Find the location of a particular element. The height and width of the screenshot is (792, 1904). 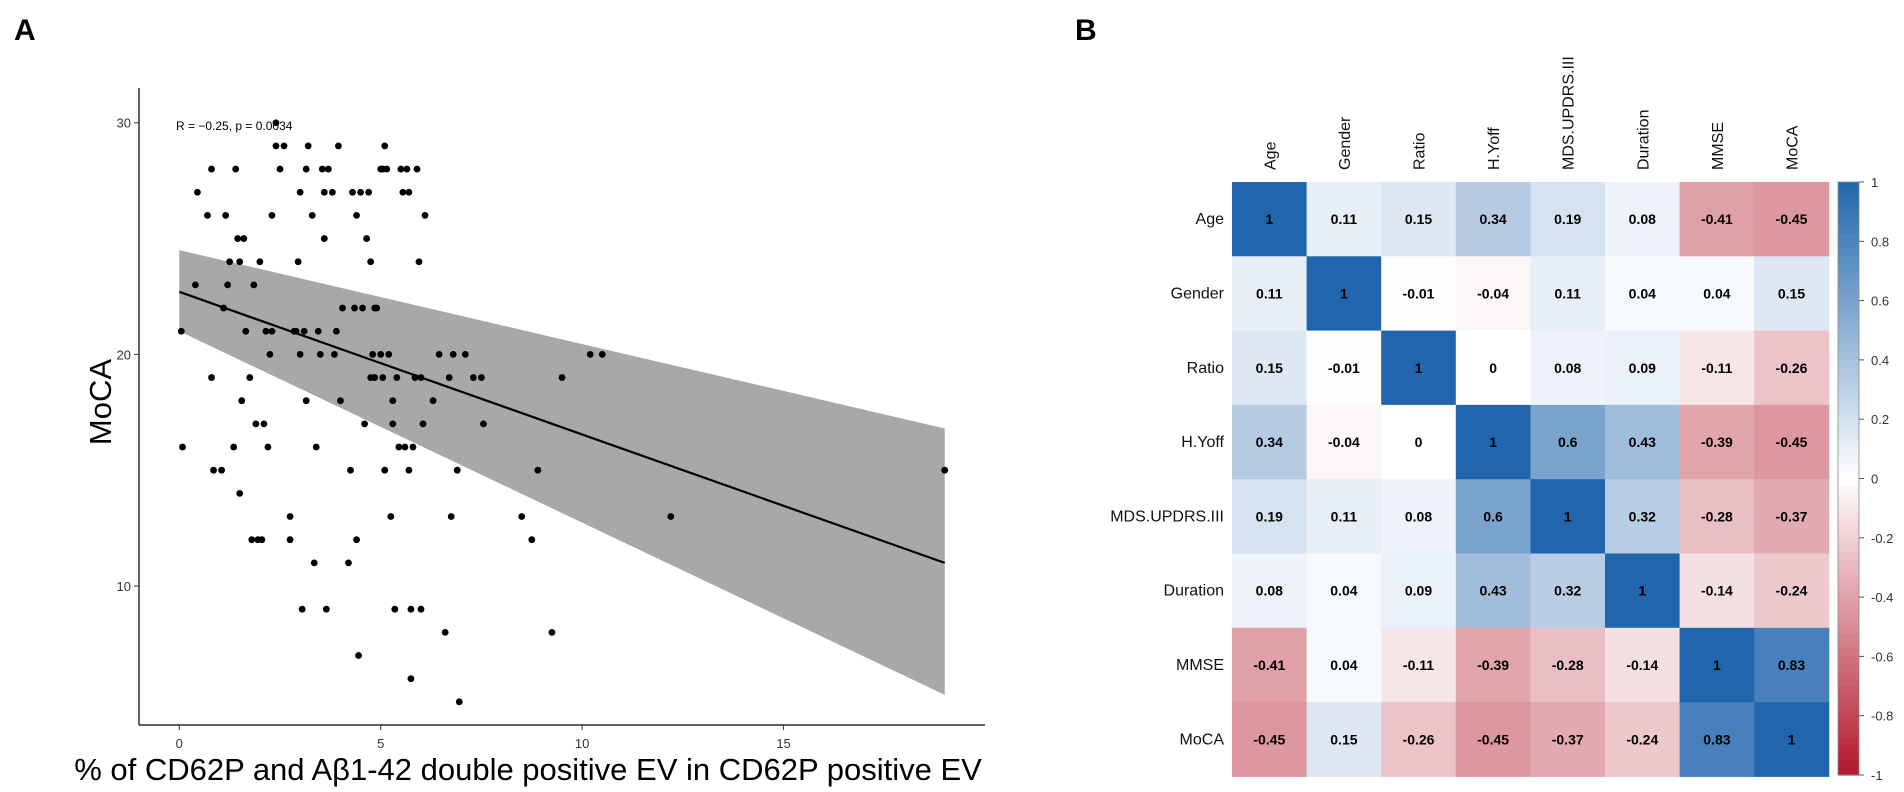

colorbar-tick-label: -1 is located at coordinates (1877, 775).